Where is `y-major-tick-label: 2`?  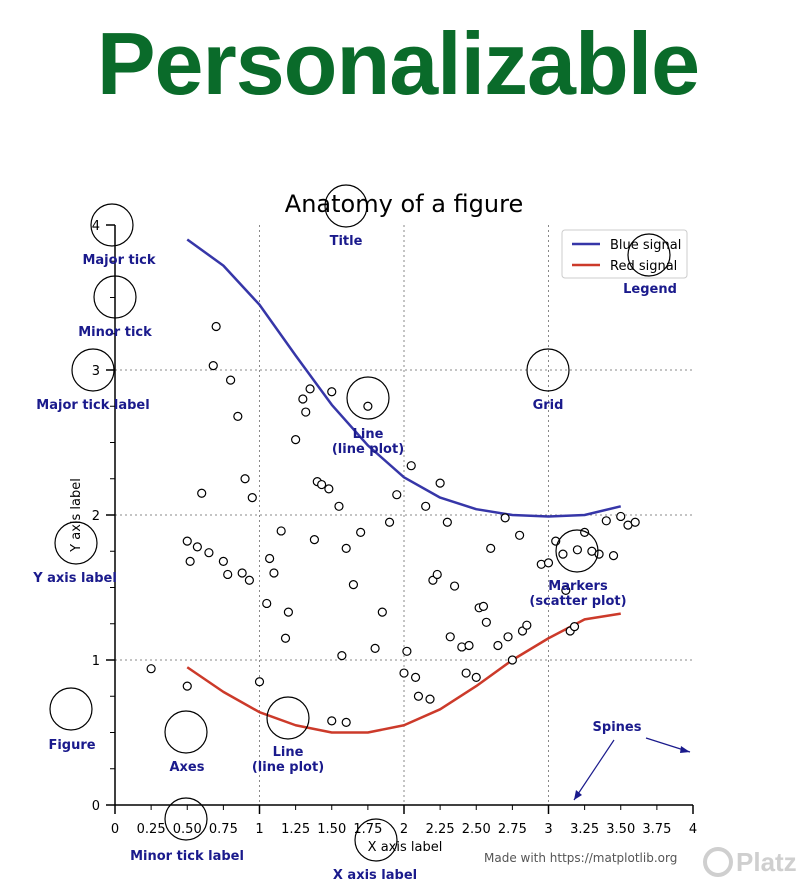
y-major-tick-label: 2 is located at coordinates (96, 516).